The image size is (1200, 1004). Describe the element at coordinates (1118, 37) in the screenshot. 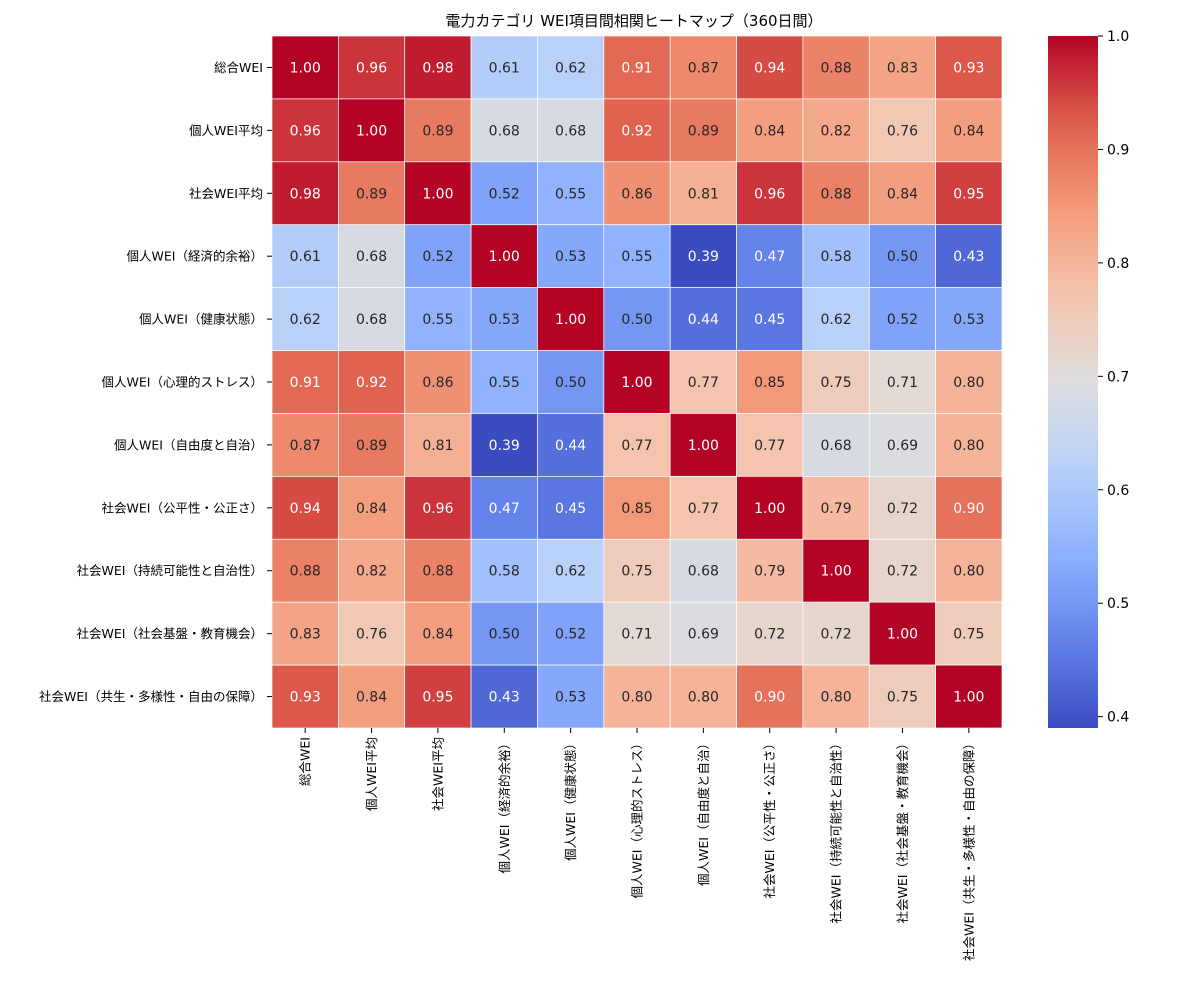

I see `colorbar-tick-label: 1.0` at that location.